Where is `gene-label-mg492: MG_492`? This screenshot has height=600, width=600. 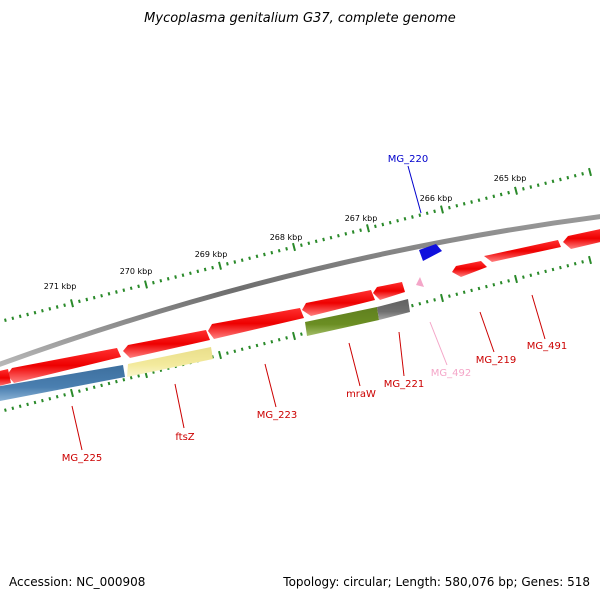
gene-label-mg492: MG_492 is located at coordinates (451, 373).